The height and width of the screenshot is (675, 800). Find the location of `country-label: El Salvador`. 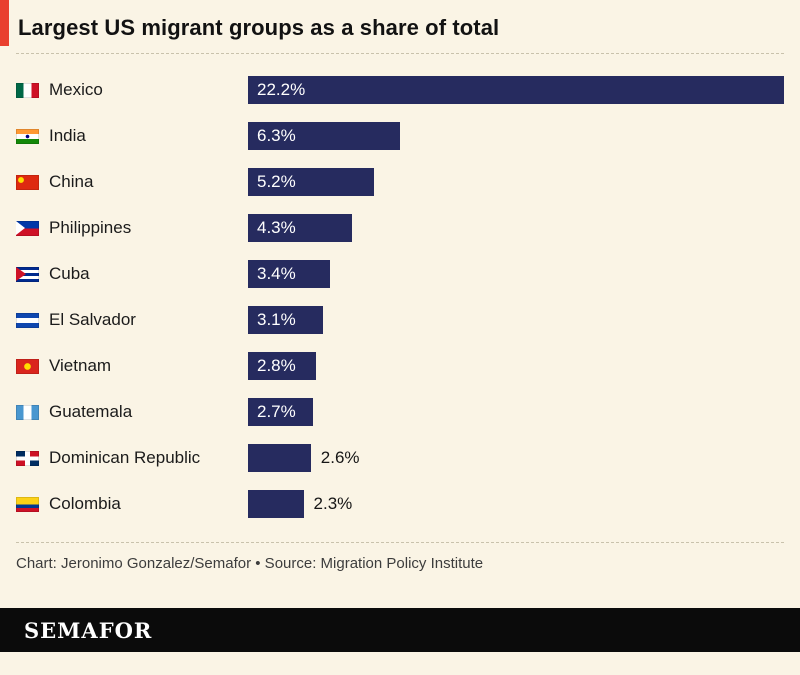

country-label: El Salvador is located at coordinates (92, 319).